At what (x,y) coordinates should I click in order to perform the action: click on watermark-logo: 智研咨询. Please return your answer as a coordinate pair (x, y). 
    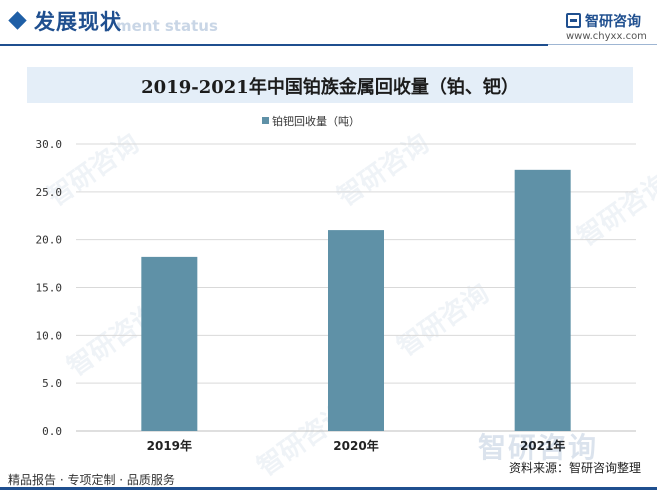
    Looking at the image, I should click on (538, 447).